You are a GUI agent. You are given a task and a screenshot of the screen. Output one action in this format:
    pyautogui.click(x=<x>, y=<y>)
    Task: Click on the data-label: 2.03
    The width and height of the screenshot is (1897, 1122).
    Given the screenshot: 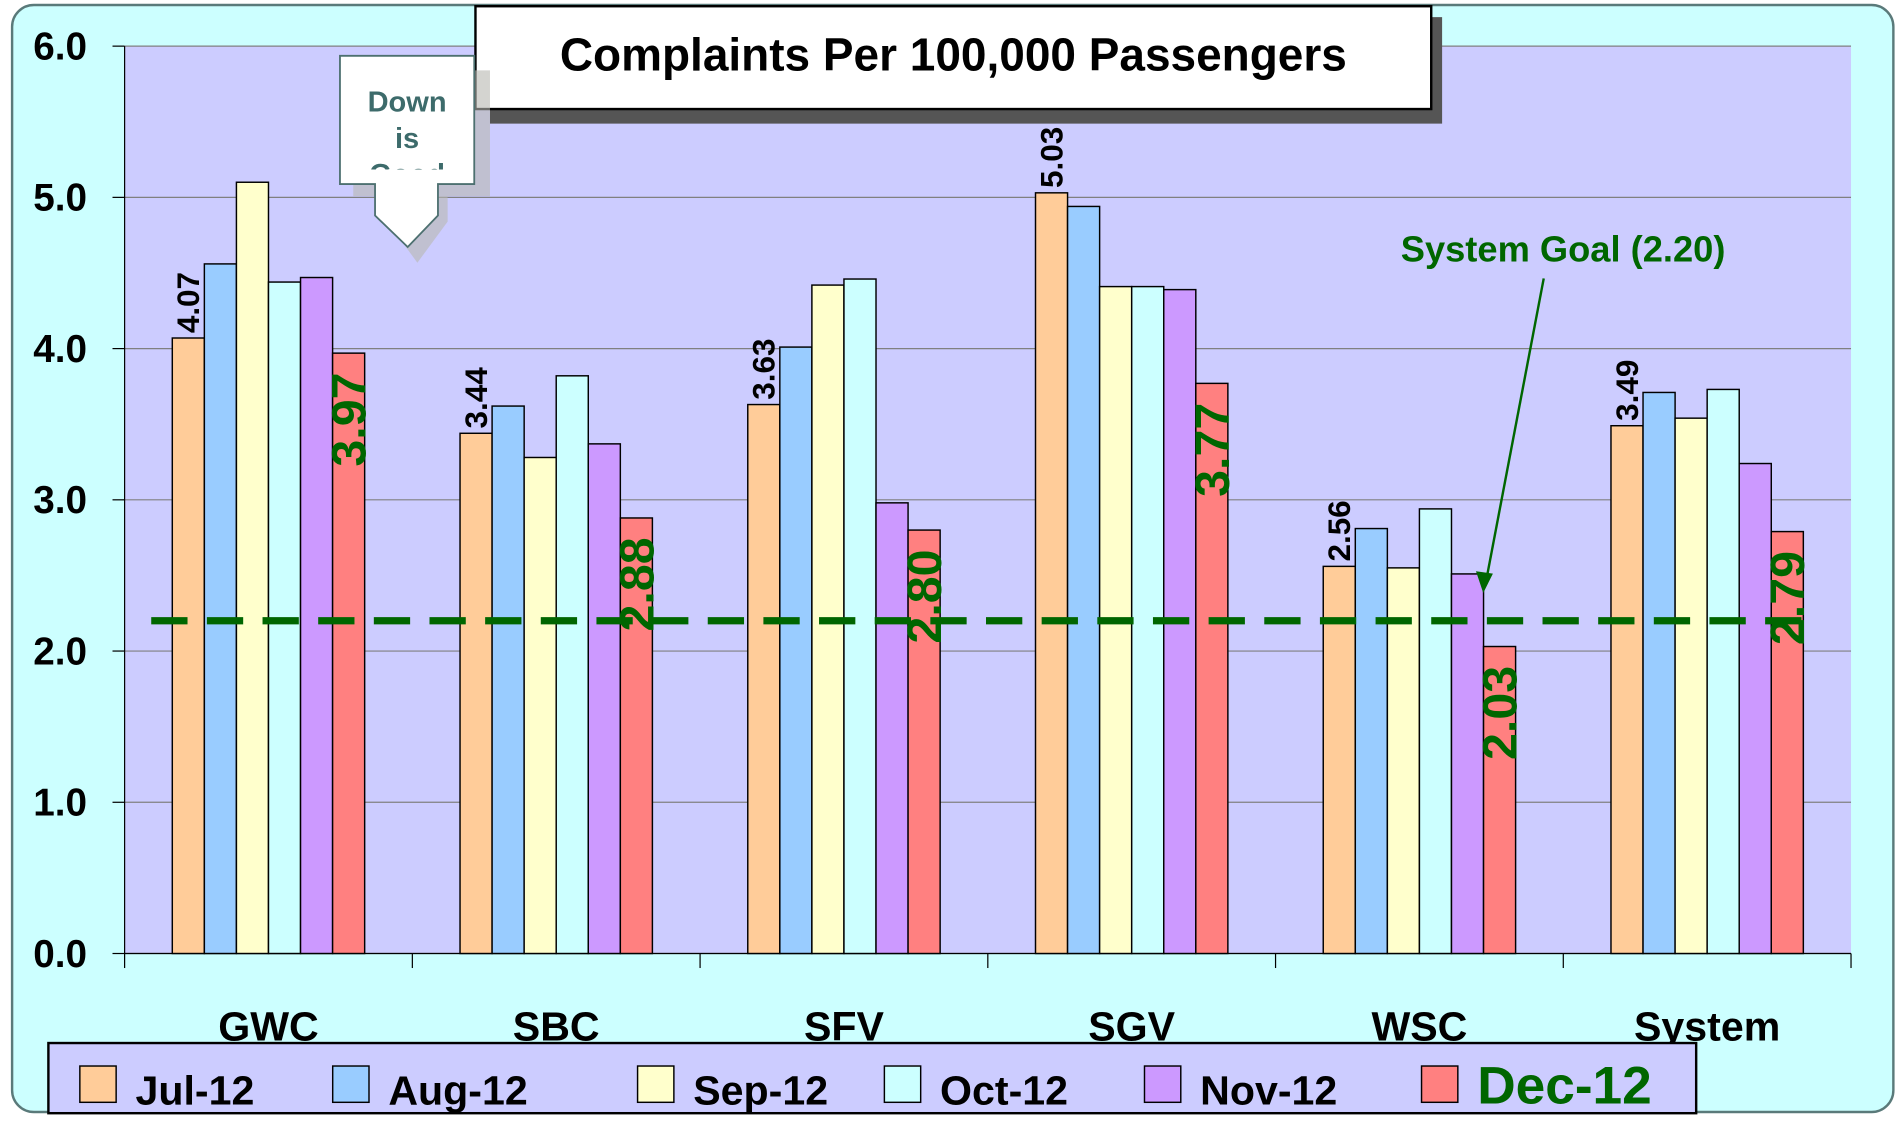 What is the action you would take?
    pyautogui.click(x=1501, y=713)
    